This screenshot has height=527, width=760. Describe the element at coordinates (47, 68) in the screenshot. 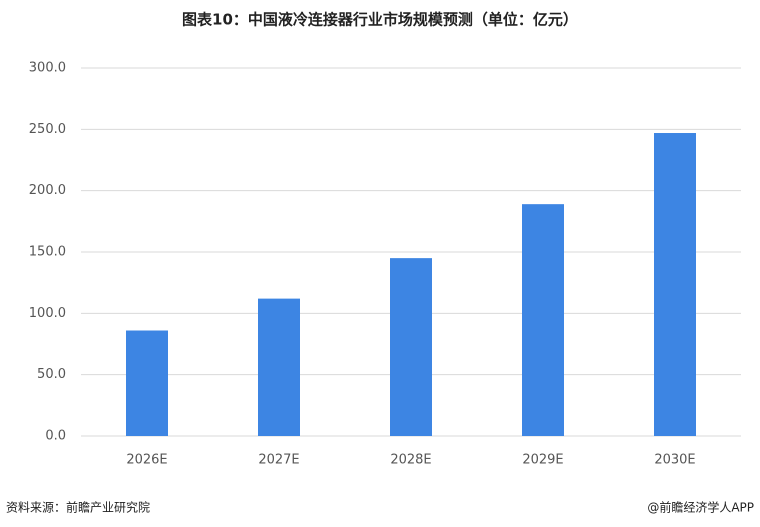

I see `y-tick-label: 300.0` at that location.